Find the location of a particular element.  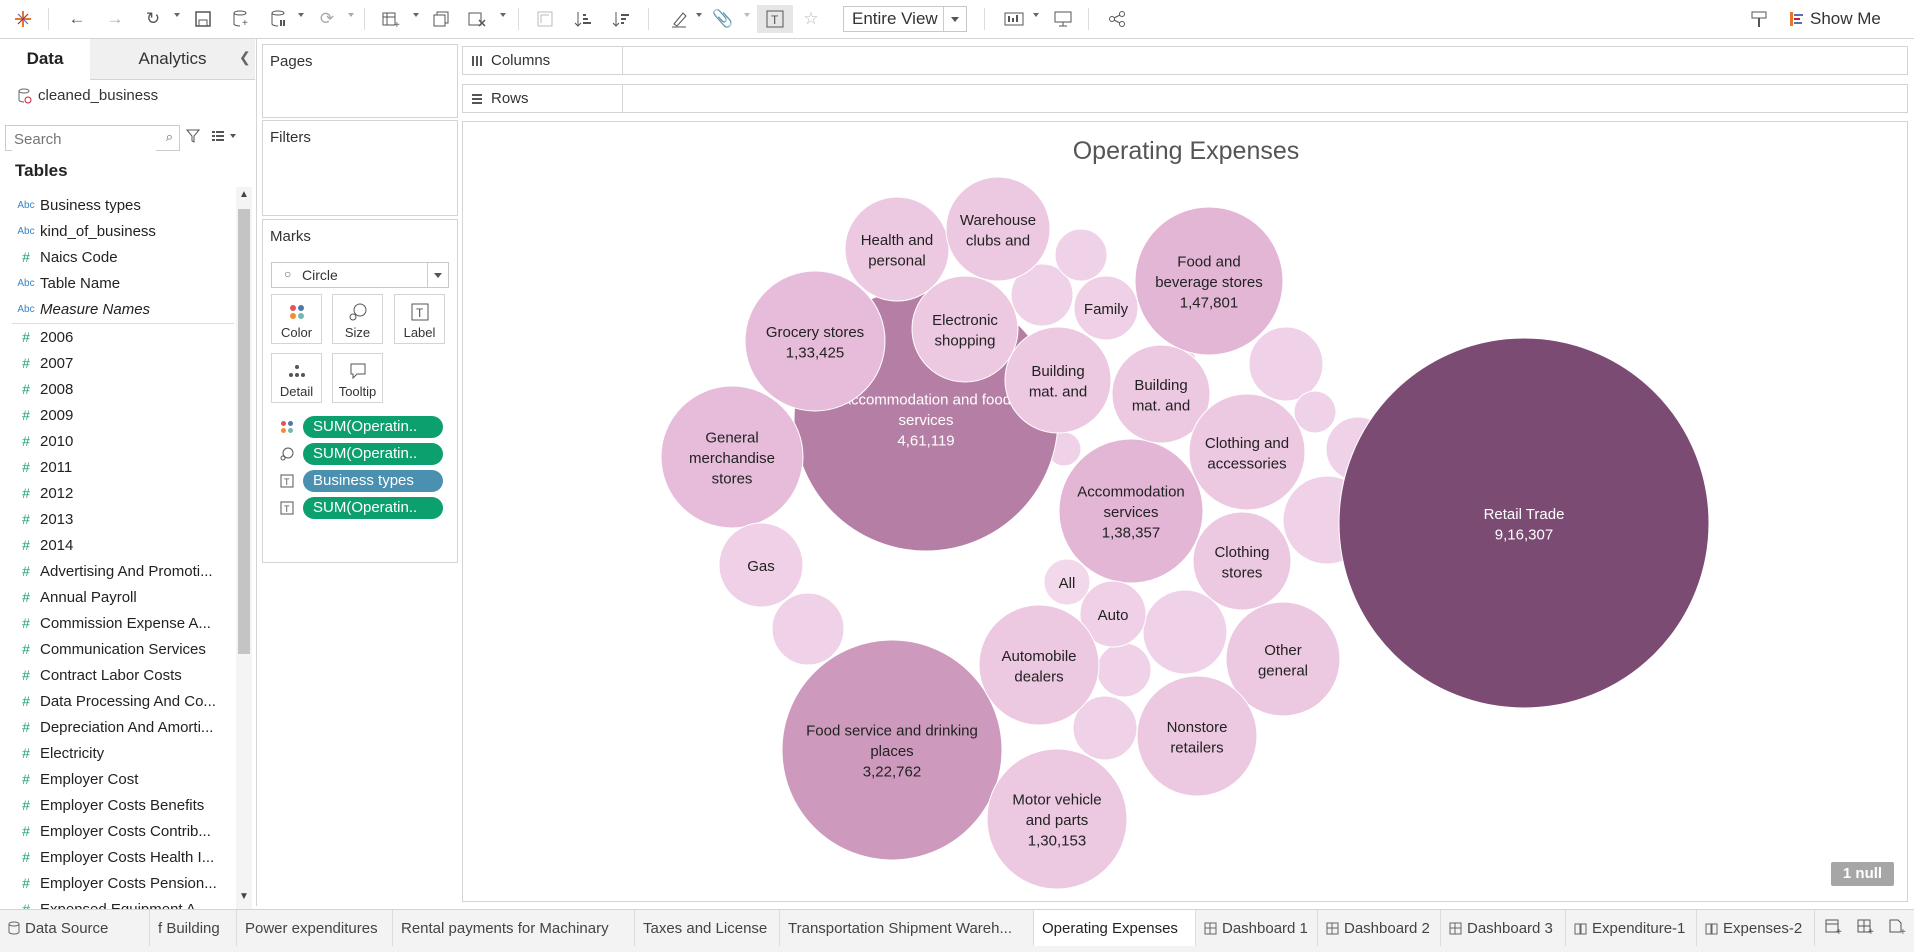

show-mark-labels-icon: T is located at coordinates (775, 19).